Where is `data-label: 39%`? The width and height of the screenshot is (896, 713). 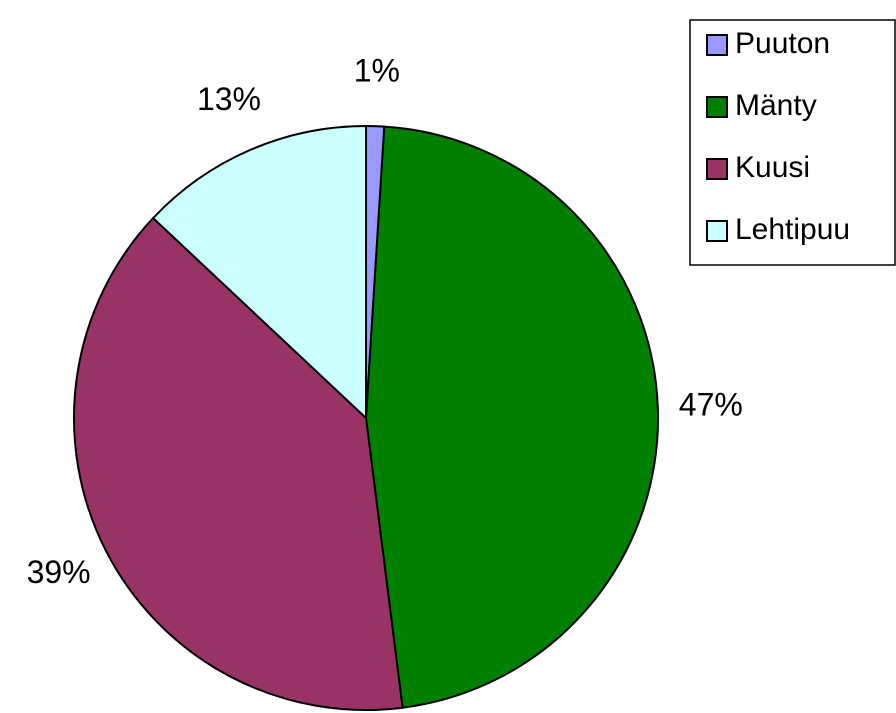 data-label: 39% is located at coordinates (59, 572).